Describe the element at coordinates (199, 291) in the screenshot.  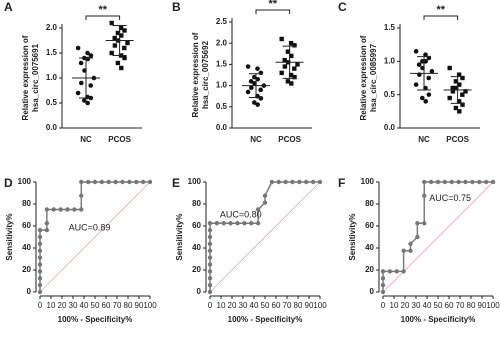
I see `y-tick-label: 0` at that location.